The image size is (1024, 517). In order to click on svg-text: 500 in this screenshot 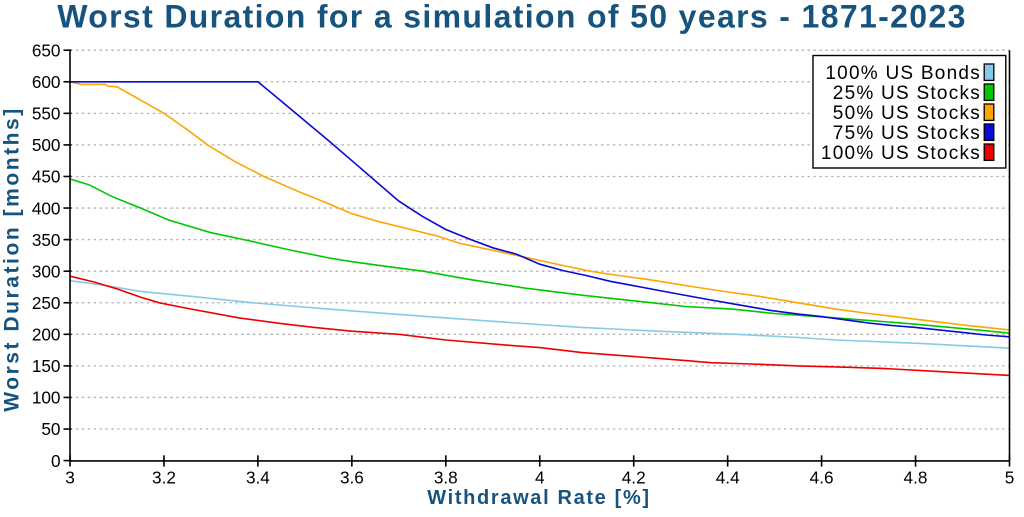, I will do `click(46, 145)`.